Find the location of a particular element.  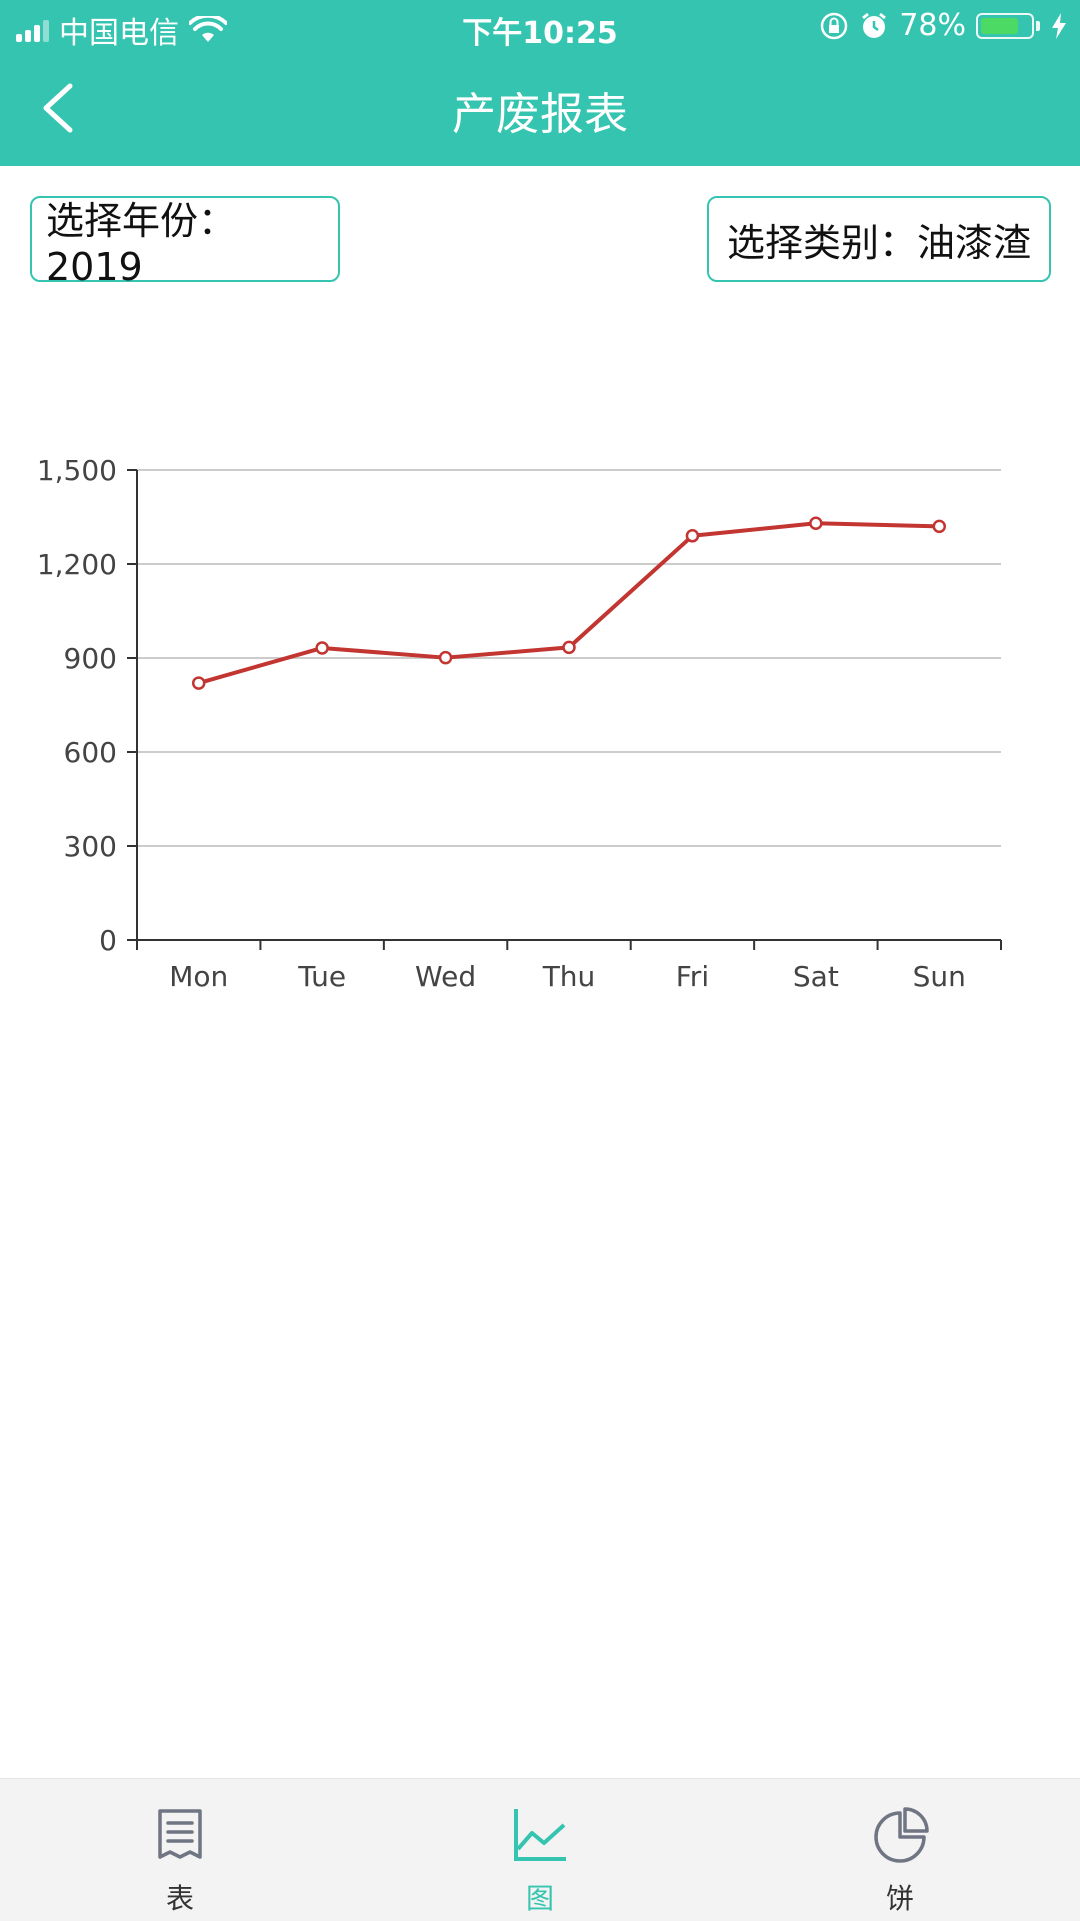

tab-chart-label: 图 is located at coordinates (539, 1898).